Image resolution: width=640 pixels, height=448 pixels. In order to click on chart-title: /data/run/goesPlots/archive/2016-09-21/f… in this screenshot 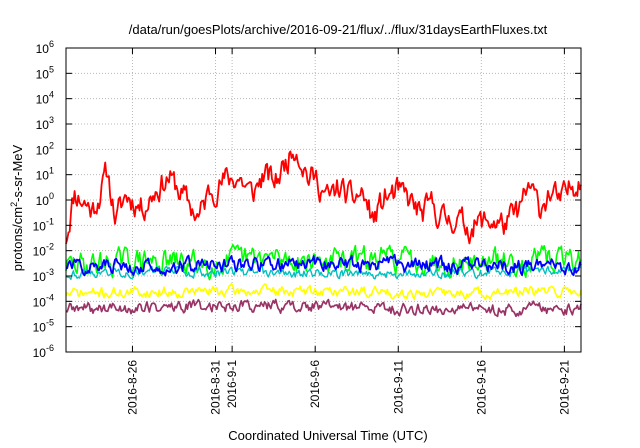, I will do `click(338, 29)`.